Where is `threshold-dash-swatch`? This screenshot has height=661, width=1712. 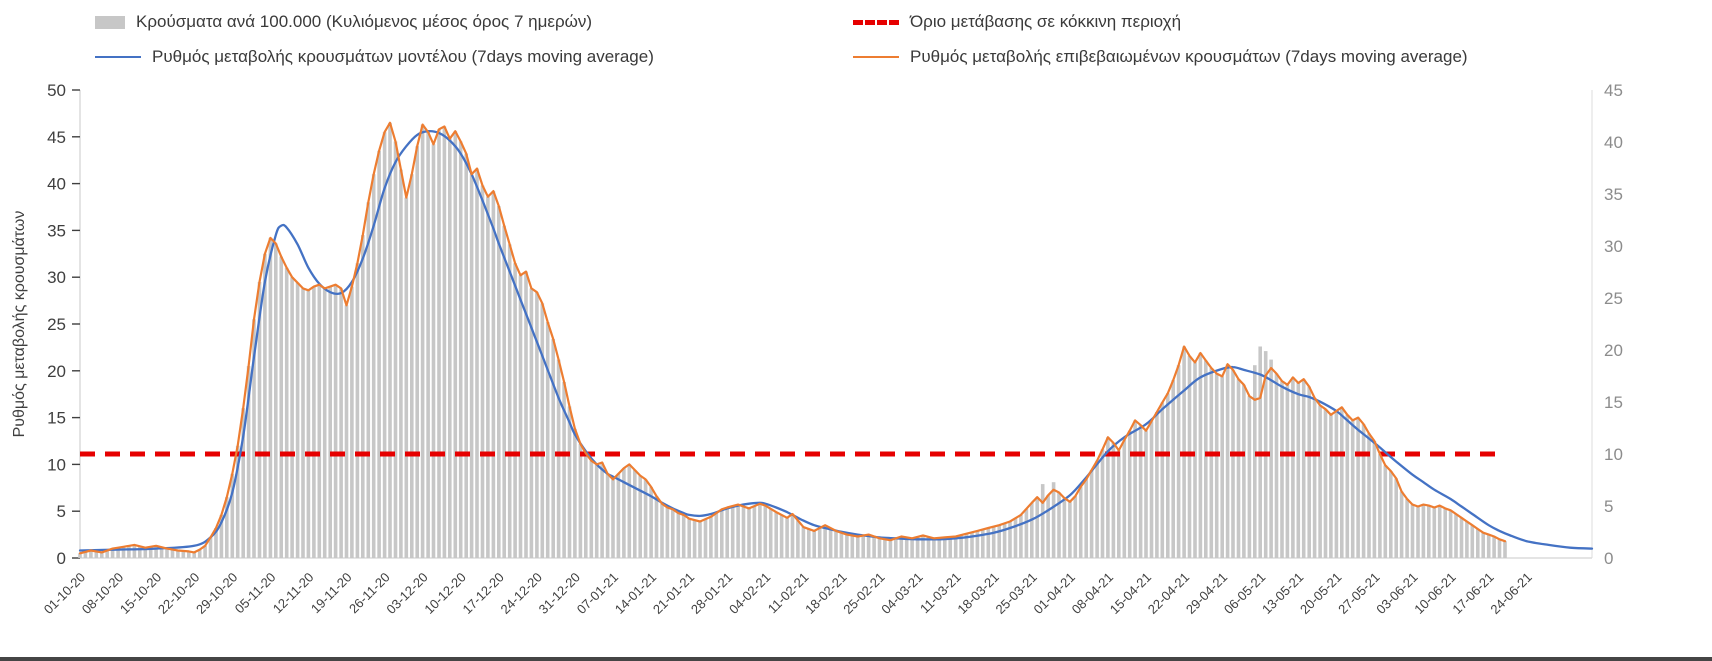 threshold-dash-swatch is located at coordinates (876, 22).